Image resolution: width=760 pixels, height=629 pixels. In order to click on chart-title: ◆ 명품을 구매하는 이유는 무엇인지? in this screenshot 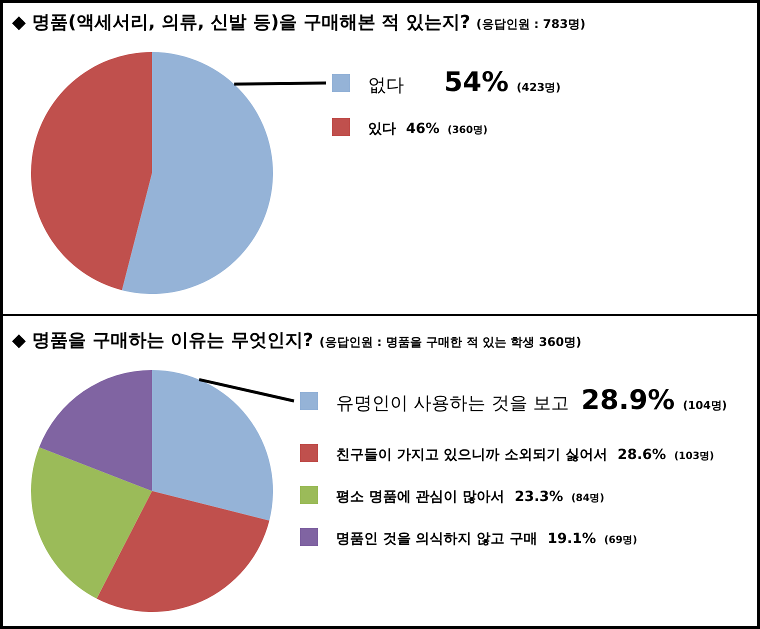, I will do `click(163, 340)`.